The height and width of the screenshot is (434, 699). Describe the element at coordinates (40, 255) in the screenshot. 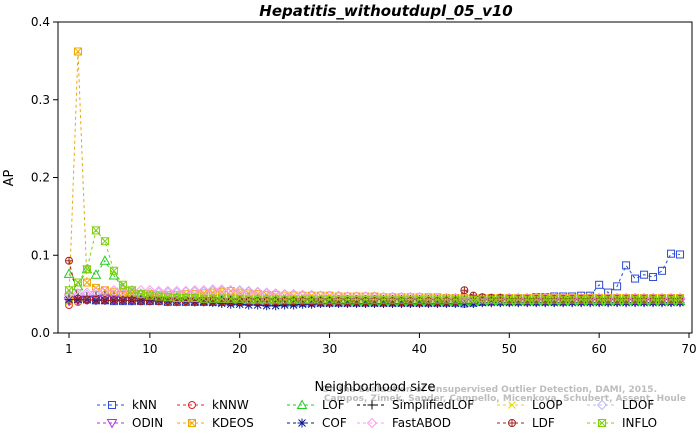

I see `y-tick-label: 0.1` at that location.